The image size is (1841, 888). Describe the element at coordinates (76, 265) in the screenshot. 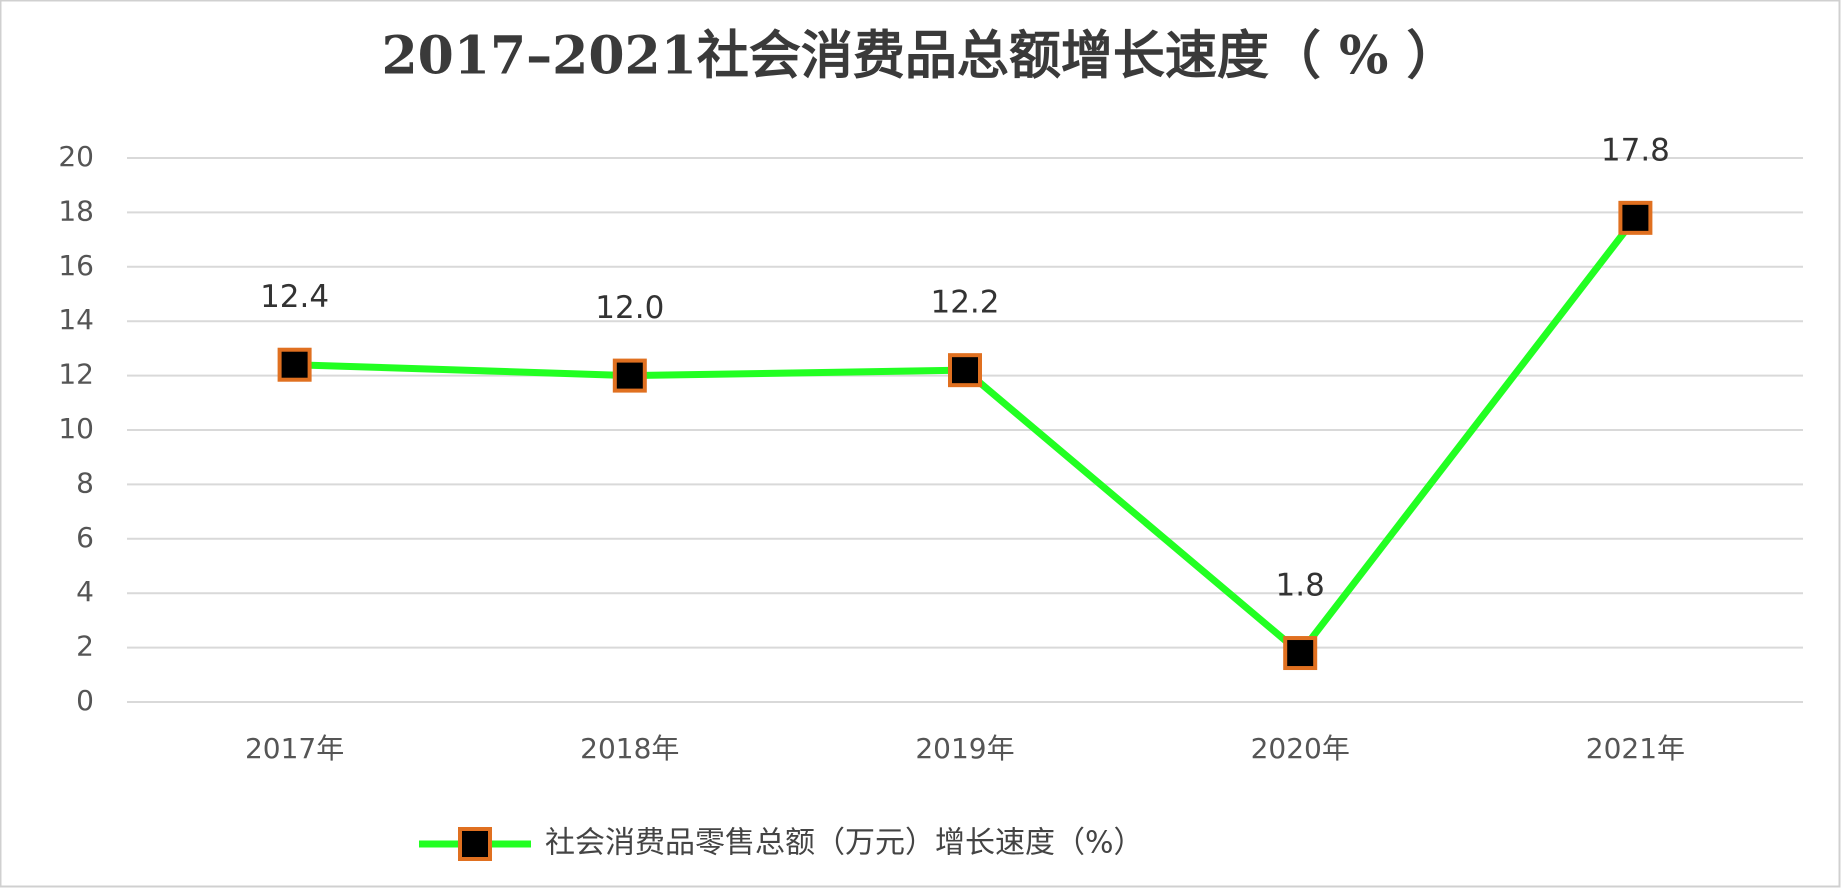

I see `y-tick-label: 16` at that location.